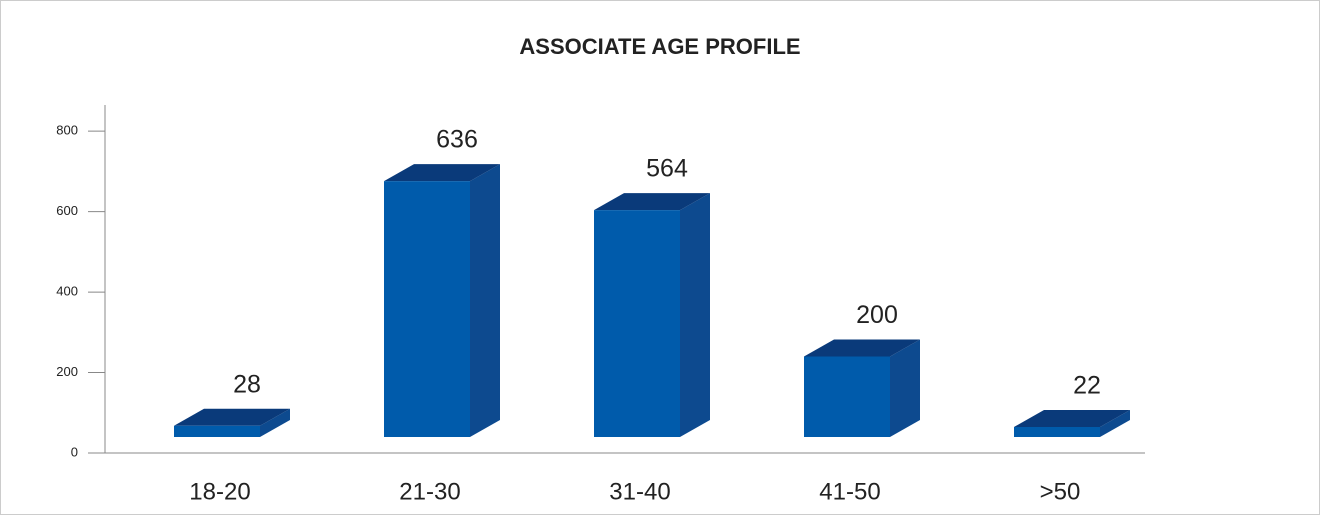  Describe the element at coordinates (67, 291) in the screenshot. I see `y-tick-label: 400` at that location.